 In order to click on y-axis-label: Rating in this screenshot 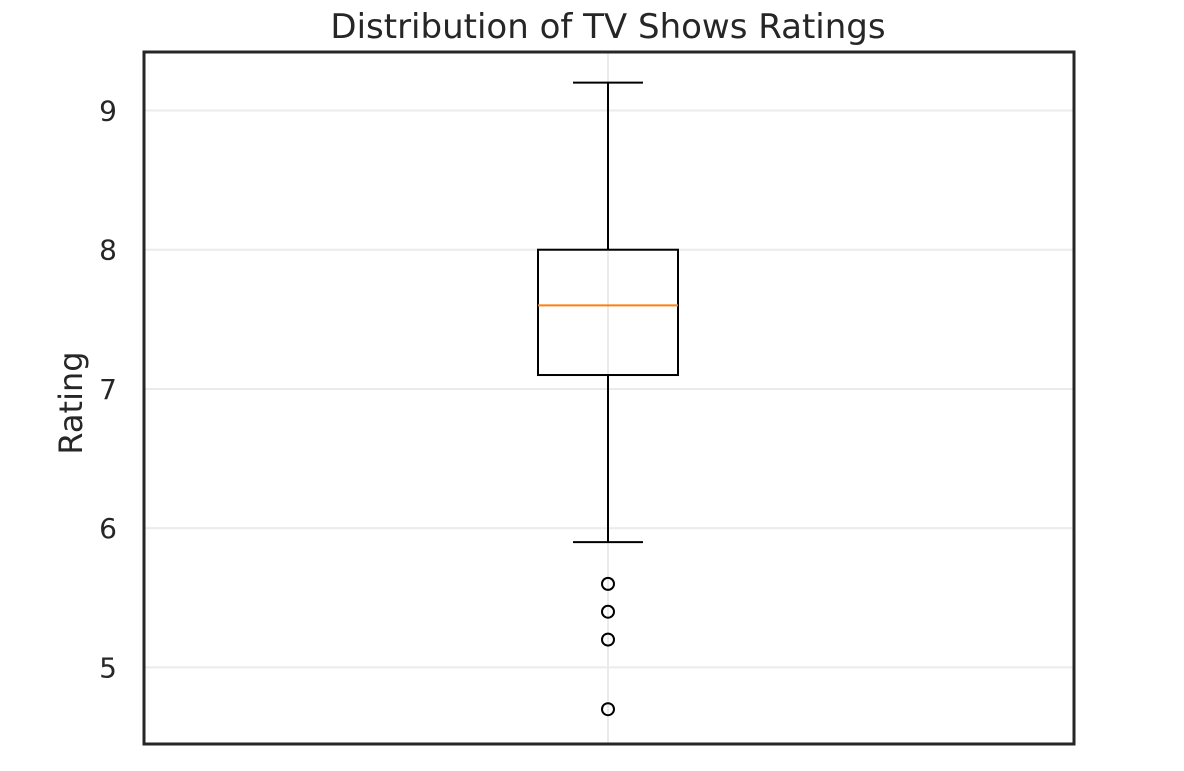, I will do `click(71, 402)`.